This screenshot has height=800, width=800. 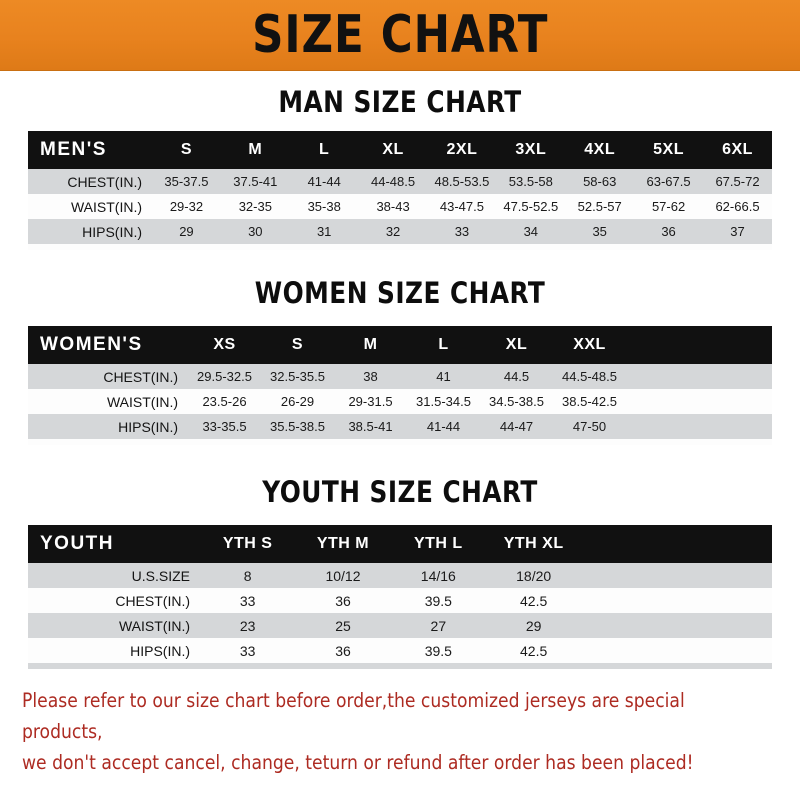 I want to click on men-cell-1-3: 38-43, so click(x=393, y=206).